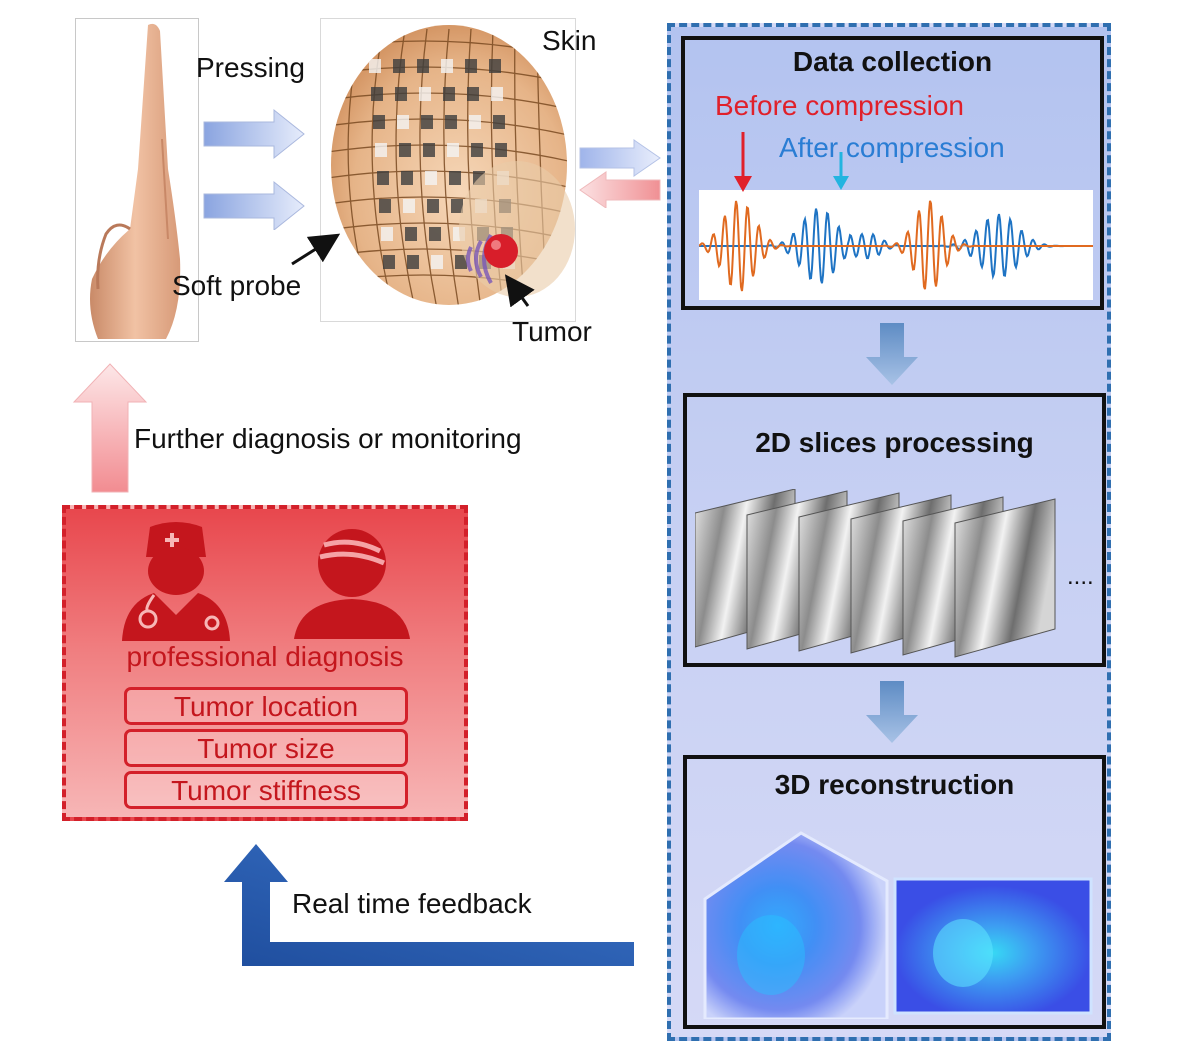  I want to click on press-arrow-top, so click(254, 134).